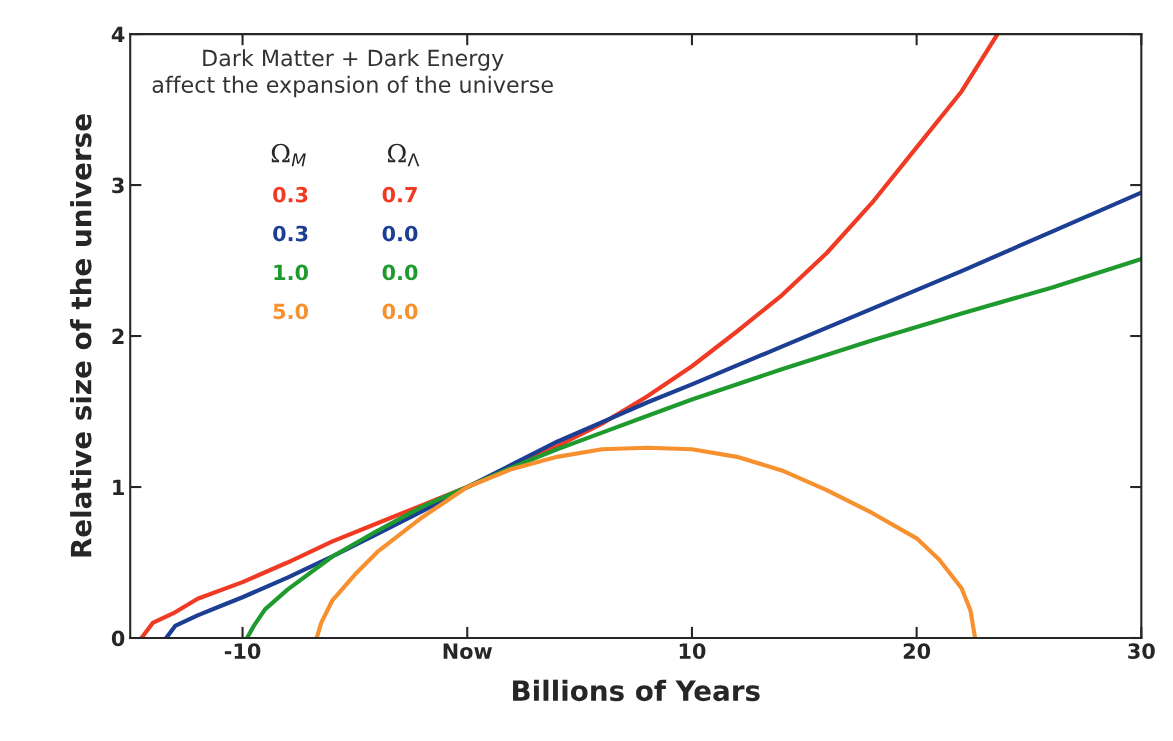  I want to click on y-tick-label: 0, so click(118, 638).